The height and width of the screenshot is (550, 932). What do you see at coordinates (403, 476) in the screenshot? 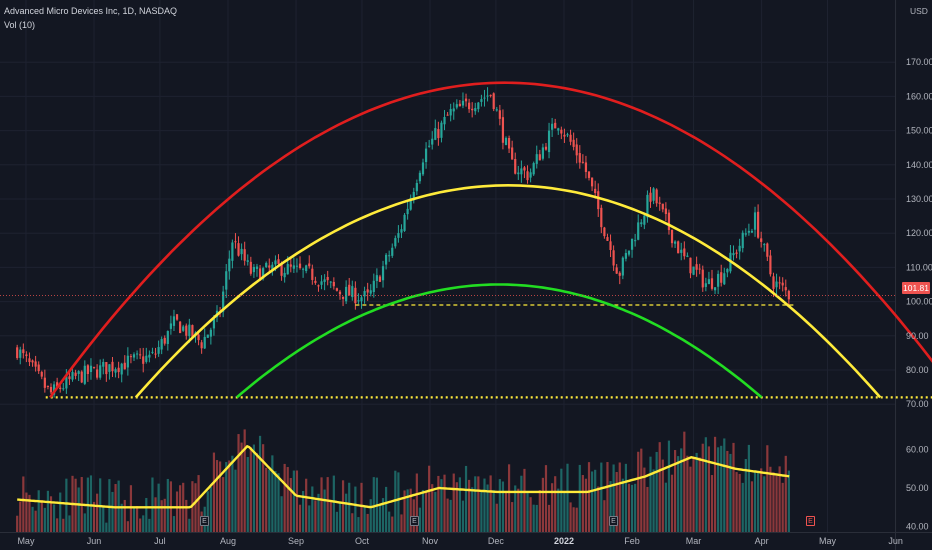
I see `volume-ma-line` at bounding box center [403, 476].